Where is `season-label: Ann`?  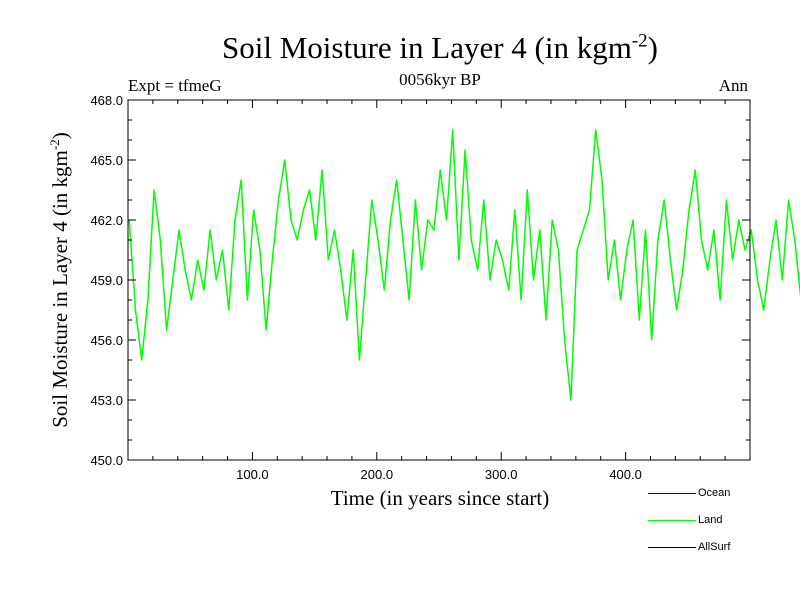
season-label: Ann is located at coordinates (733, 85).